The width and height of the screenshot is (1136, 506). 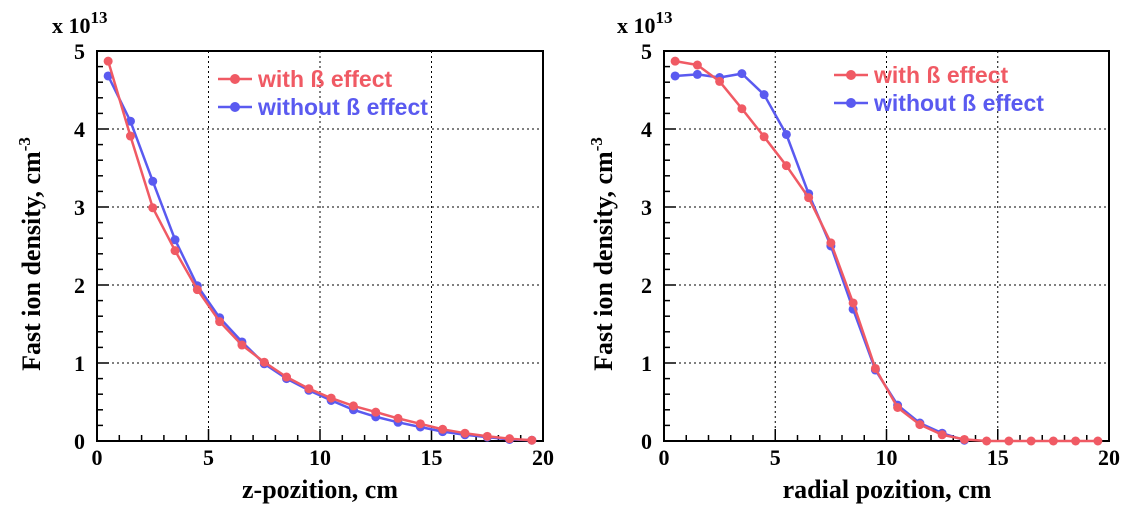 I want to click on x-axis-title: z-pozition, cm, so click(x=320, y=489).